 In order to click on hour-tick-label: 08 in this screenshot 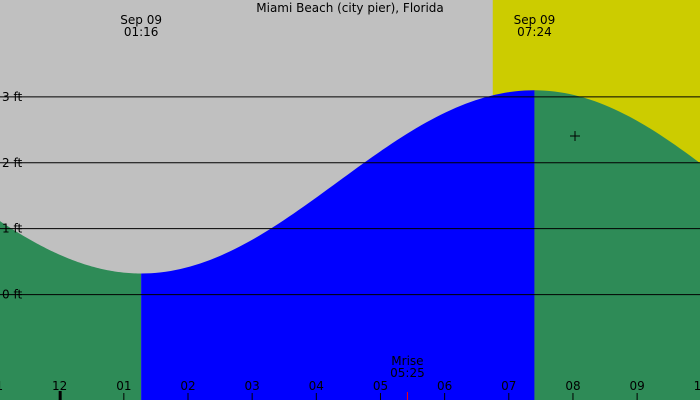, I will do `click(572, 386)`.